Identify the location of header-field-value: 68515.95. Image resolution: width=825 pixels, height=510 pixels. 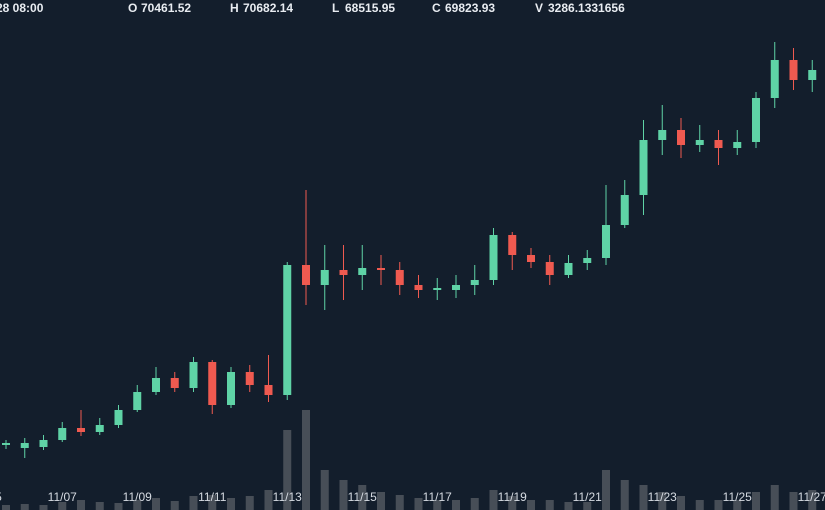
(370, 8).